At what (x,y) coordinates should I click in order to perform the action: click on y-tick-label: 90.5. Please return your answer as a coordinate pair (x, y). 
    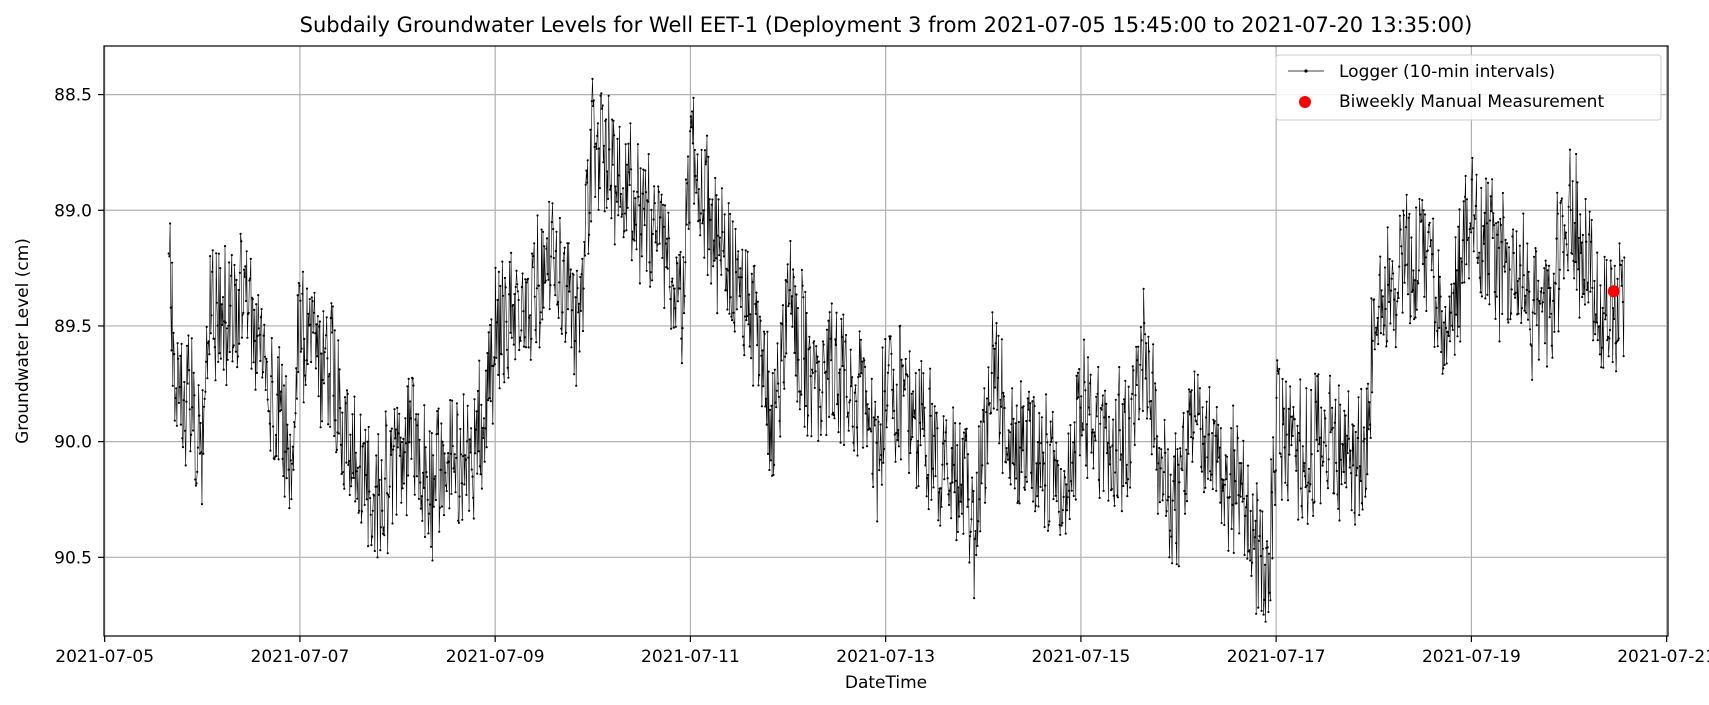
    Looking at the image, I should click on (73, 558).